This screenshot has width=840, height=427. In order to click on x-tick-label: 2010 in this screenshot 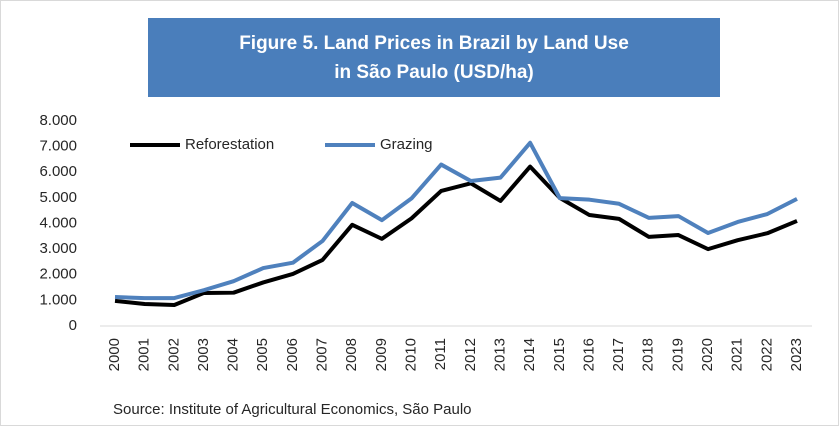, I will do `click(410, 354)`.